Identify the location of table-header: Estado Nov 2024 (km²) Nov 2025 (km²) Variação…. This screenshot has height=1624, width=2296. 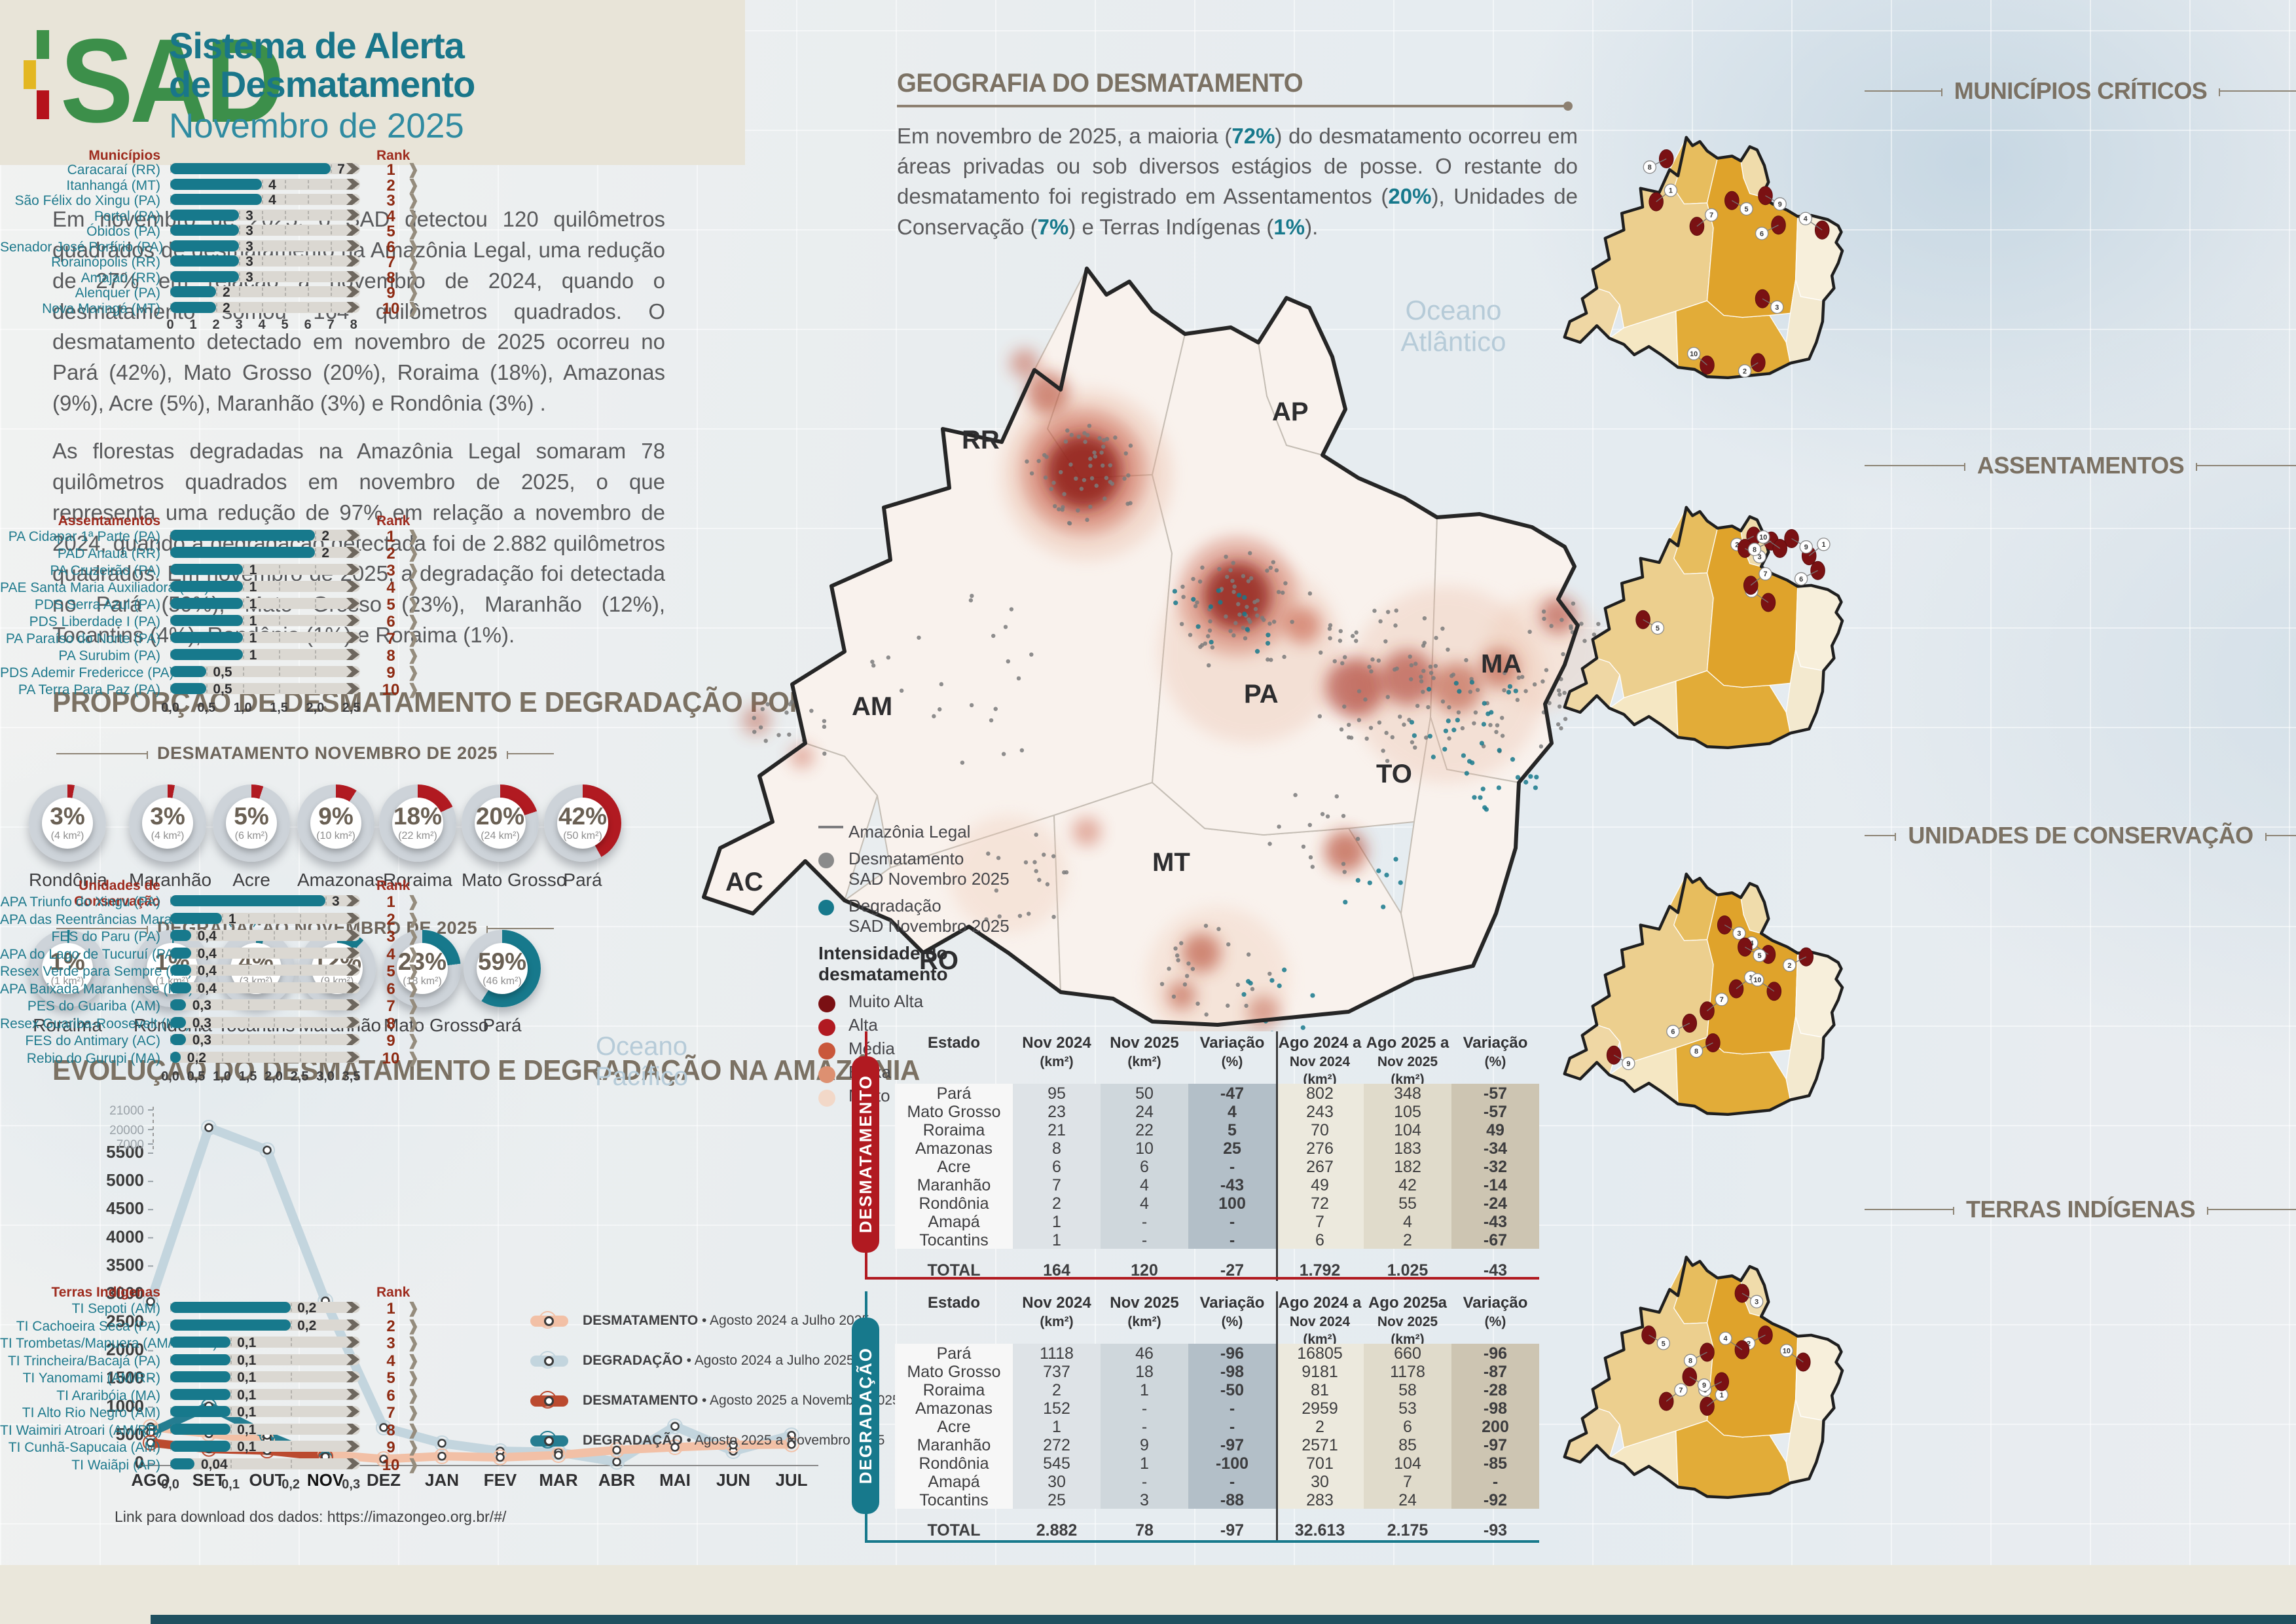
(1217, 1321).